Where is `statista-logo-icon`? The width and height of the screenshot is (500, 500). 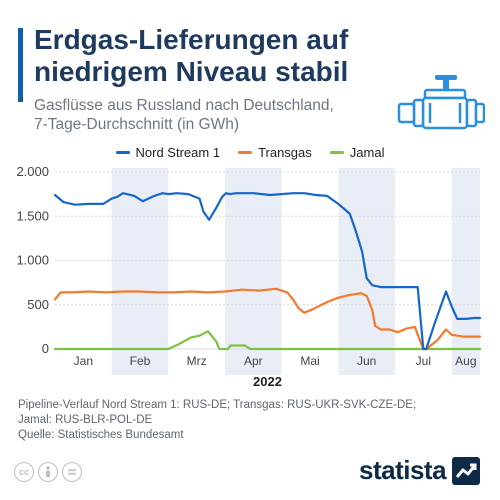
statista-logo-icon is located at coordinates (466, 470).